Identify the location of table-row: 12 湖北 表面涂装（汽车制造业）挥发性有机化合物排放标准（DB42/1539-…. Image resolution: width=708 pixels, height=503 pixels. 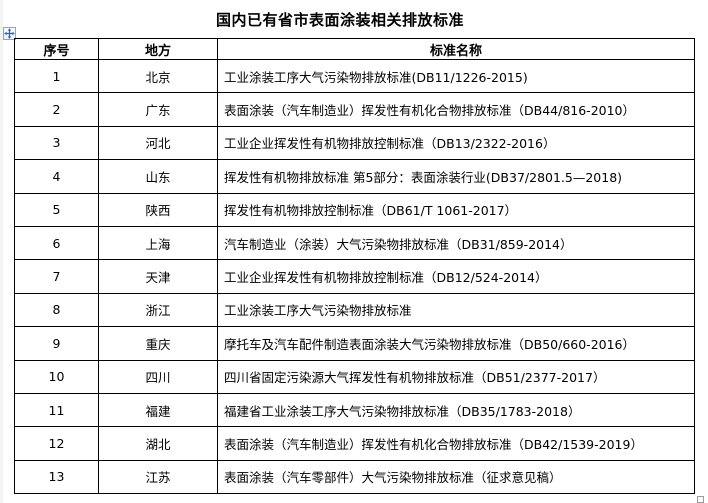
(354, 443).